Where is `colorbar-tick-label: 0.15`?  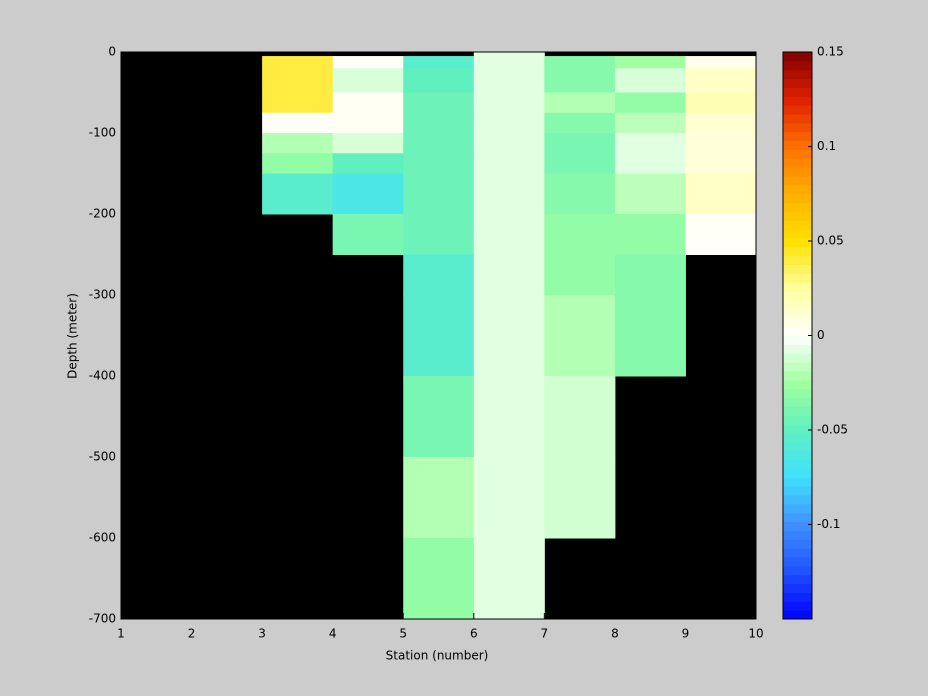 colorbar-tick-label: 0.15 is located at coordinates (830, 52).